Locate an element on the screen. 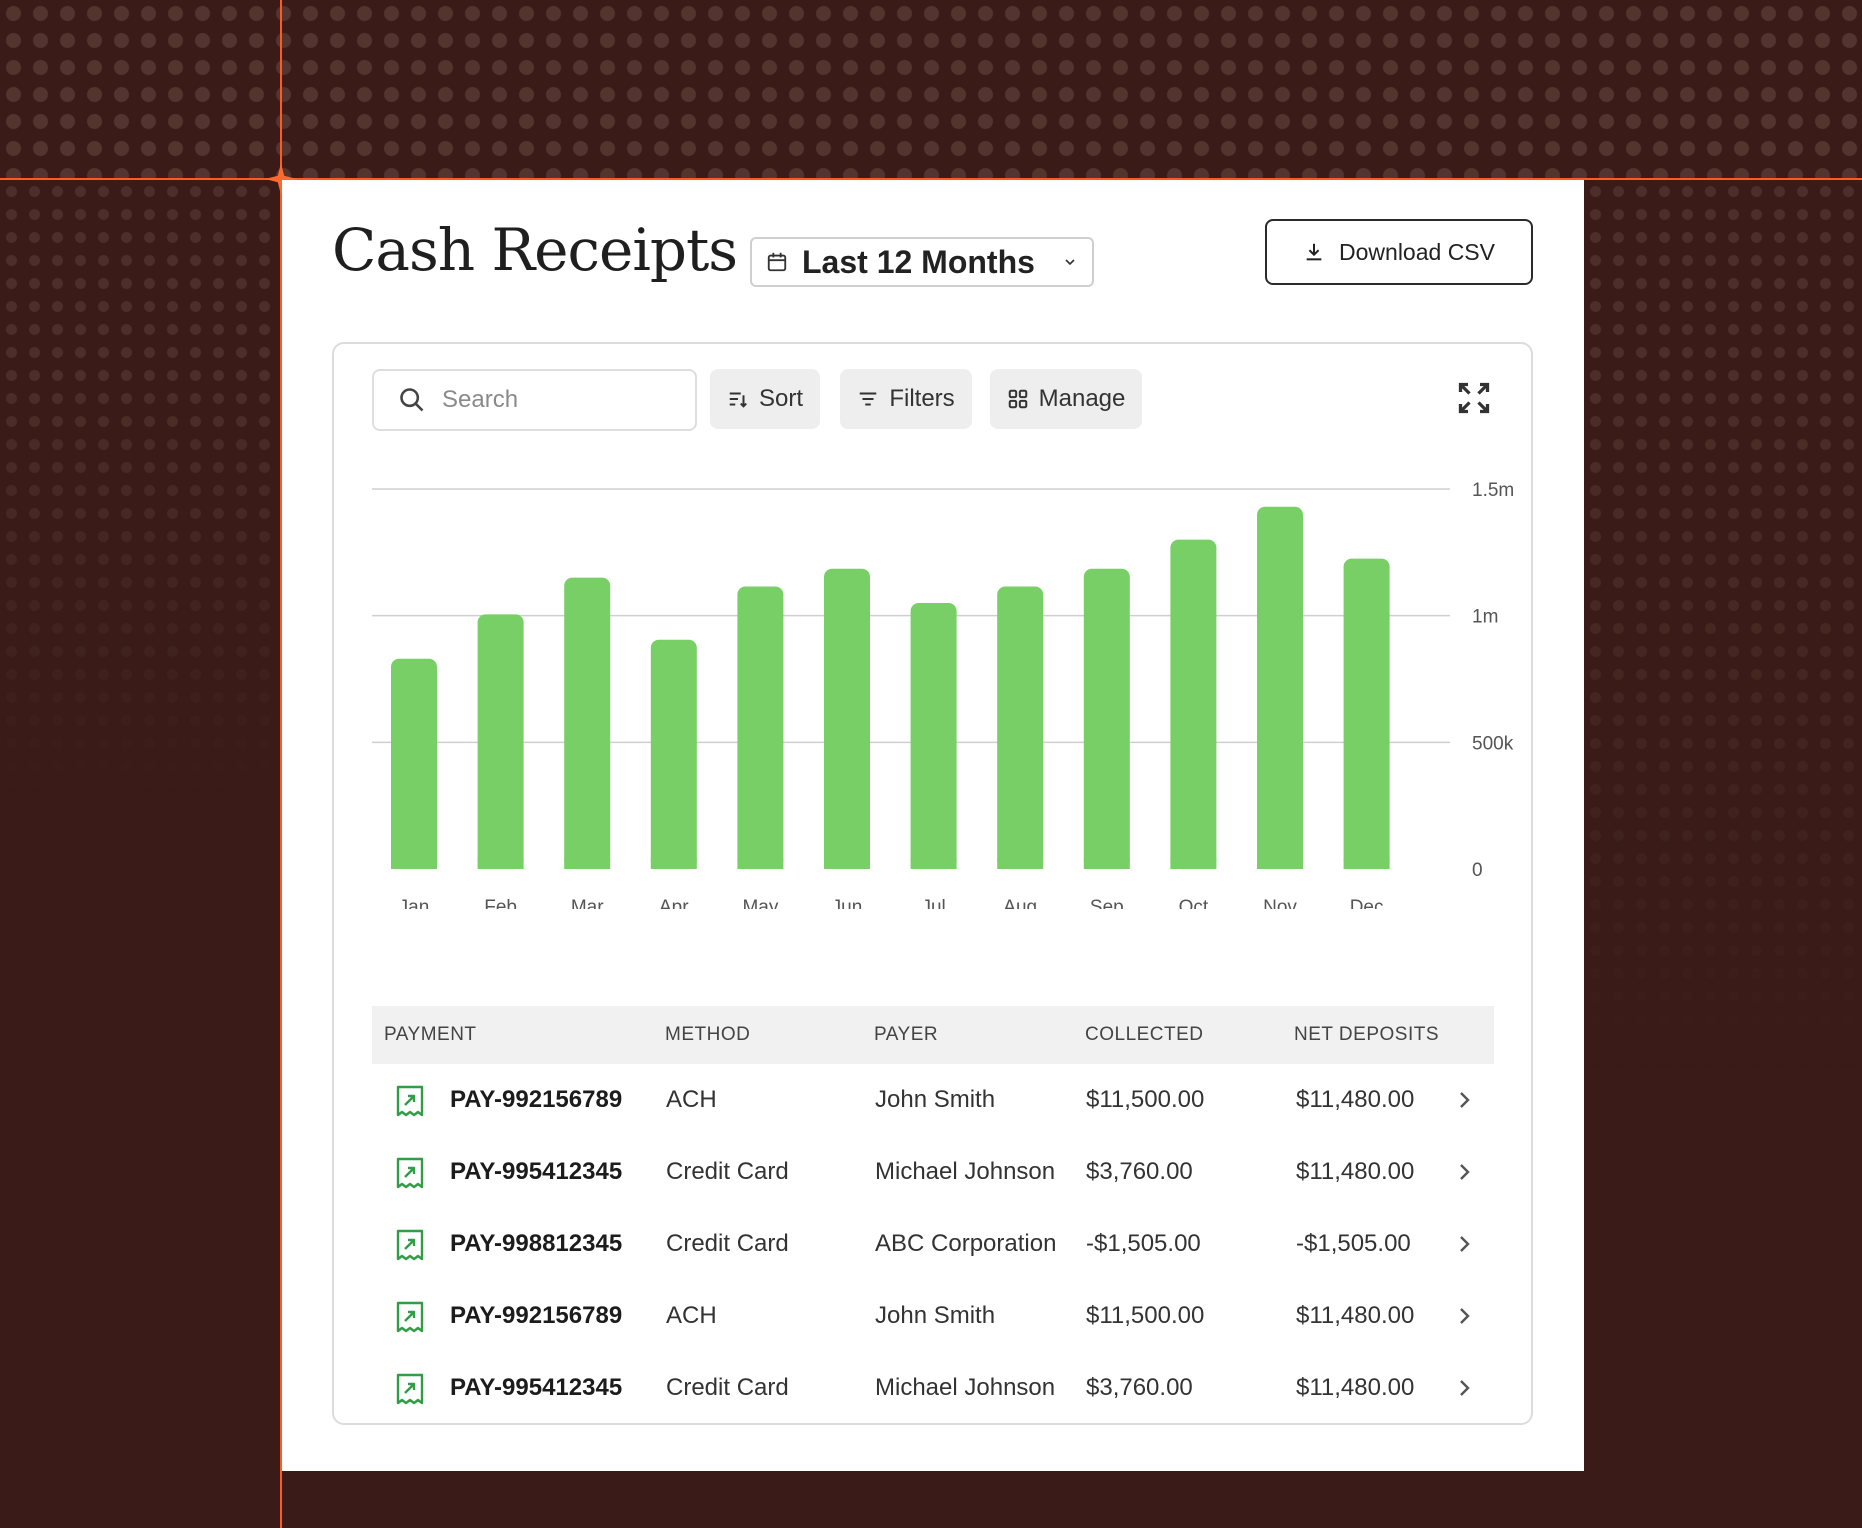 Image resolution: width=1862 pixels, height=1528 pixels. x-tick-label: Nov is located at coordinates (1280, 903).